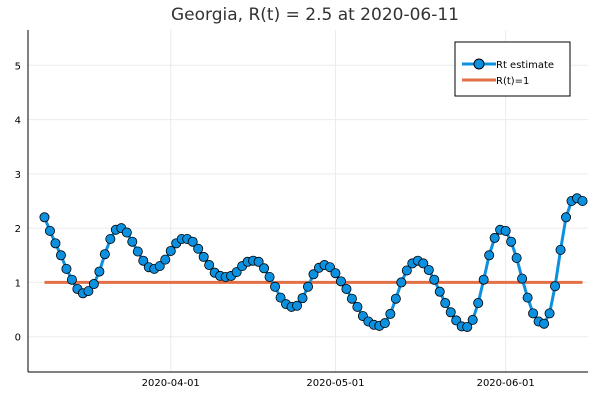 Image resolution: width=600 pixels, height=400 pixels. What do you see at coordinates (335, 383) in the screenshot?
I see `x-tick-label: 2020-05-01` at bounding box center [335, 383].